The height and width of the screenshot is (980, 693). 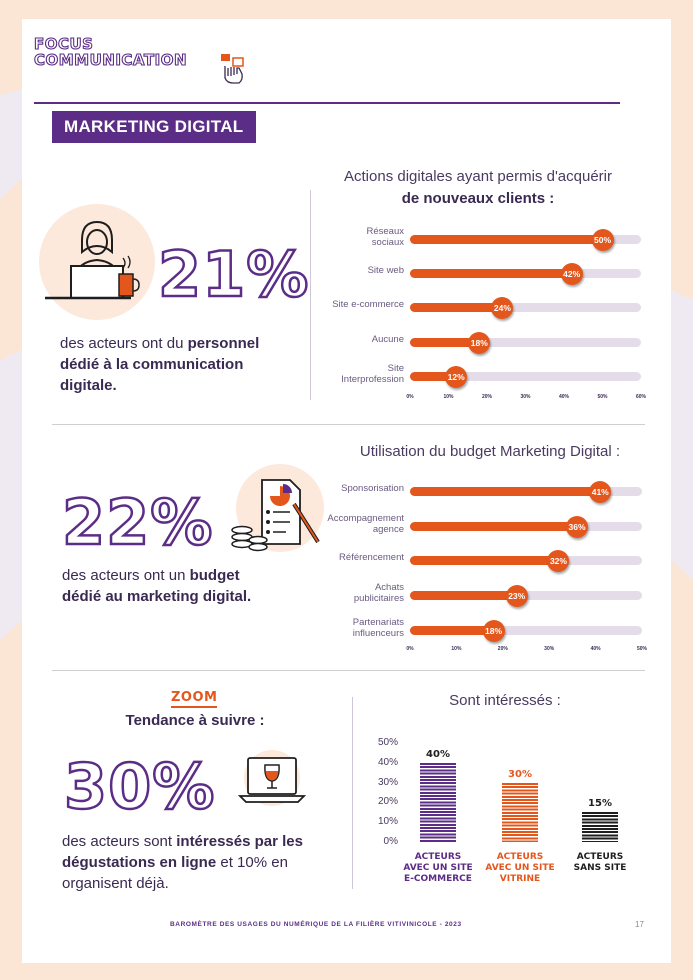 I want to click on bar-value-3: 18%, so click(x=479, y=342).